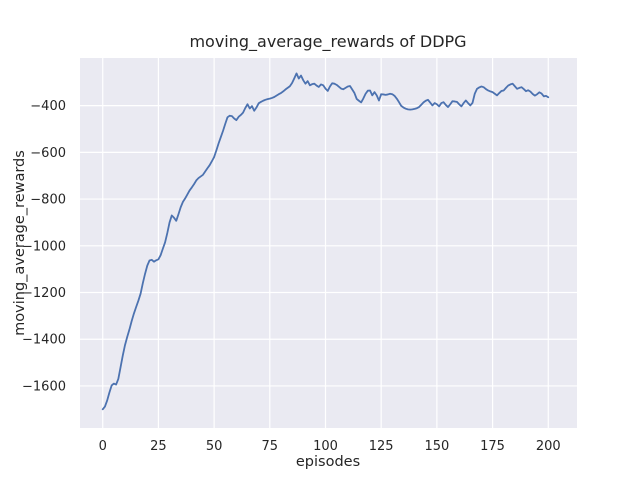  Describe the element at coordinates (44, 246) in the screenshot. I see `y-tick-label: −1000` at that location.